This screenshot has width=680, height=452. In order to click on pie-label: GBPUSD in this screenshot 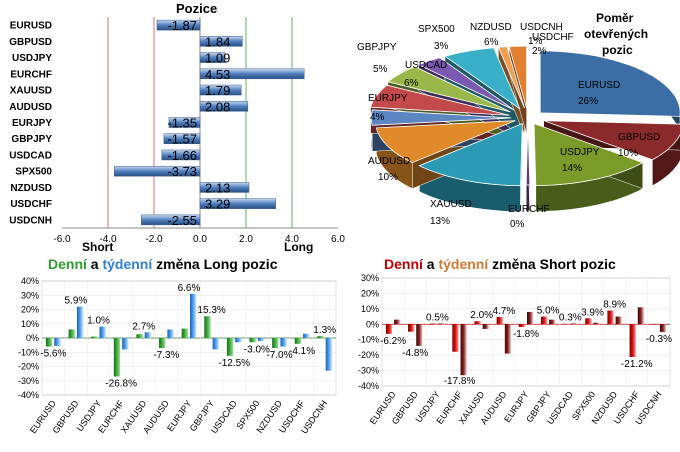, I will do `click(639, 137)`.